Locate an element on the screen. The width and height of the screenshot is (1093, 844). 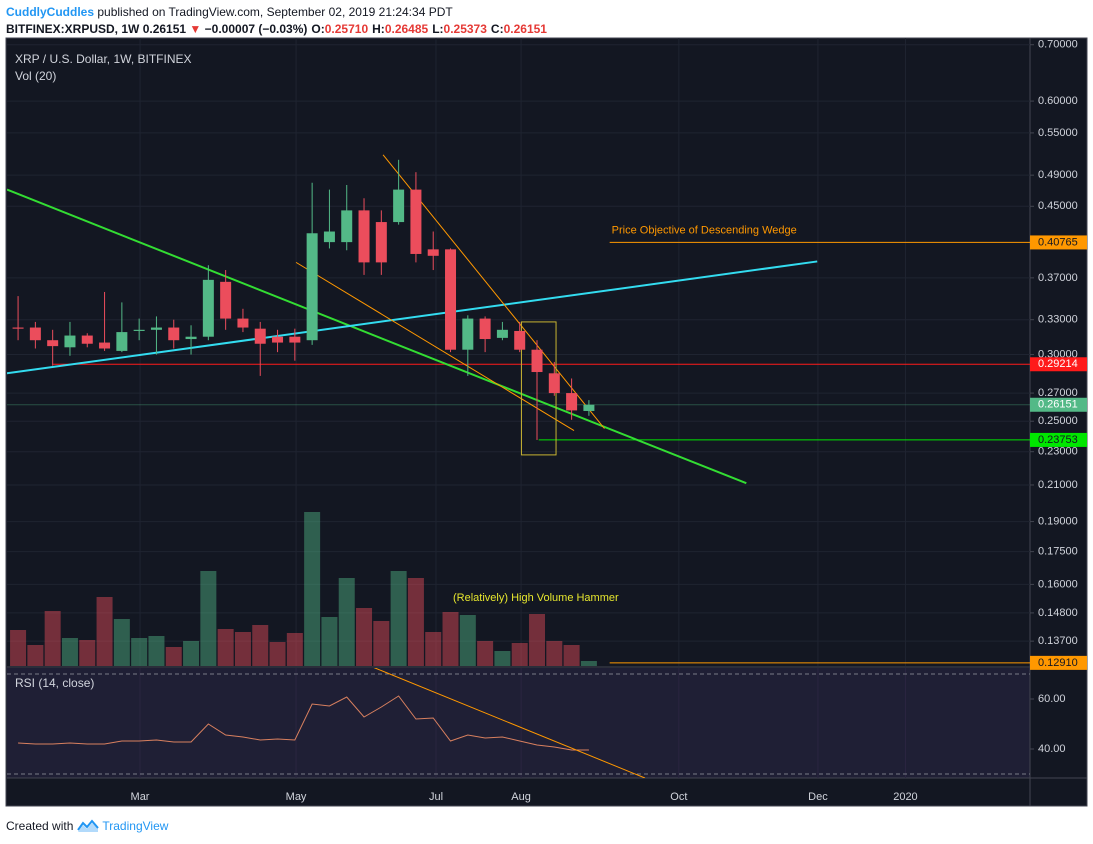
ohlc-value: 0.25373 is located at coordinates (465, 29).